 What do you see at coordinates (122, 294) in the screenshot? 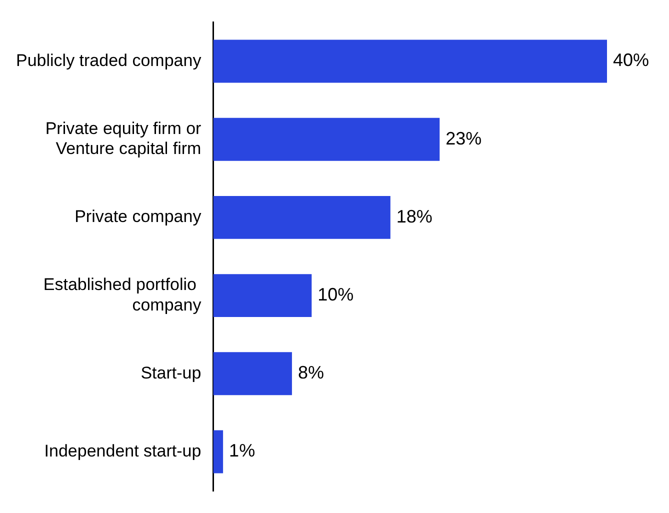
I see `y-tick-label: Established portfolio company` at bounding box center [122, 294].